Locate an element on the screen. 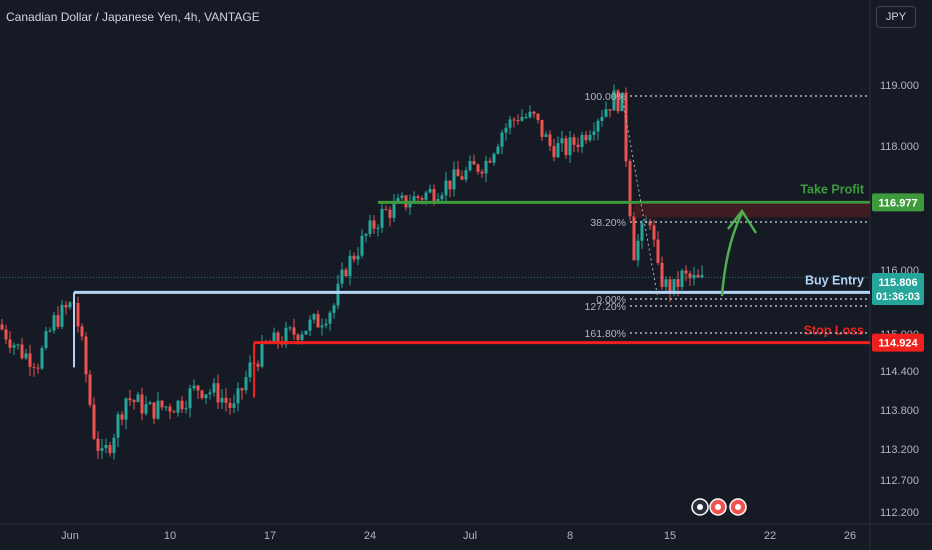 The image size is (932, 550). last-price-value: 115.806 is located at coordinates (897, 283).